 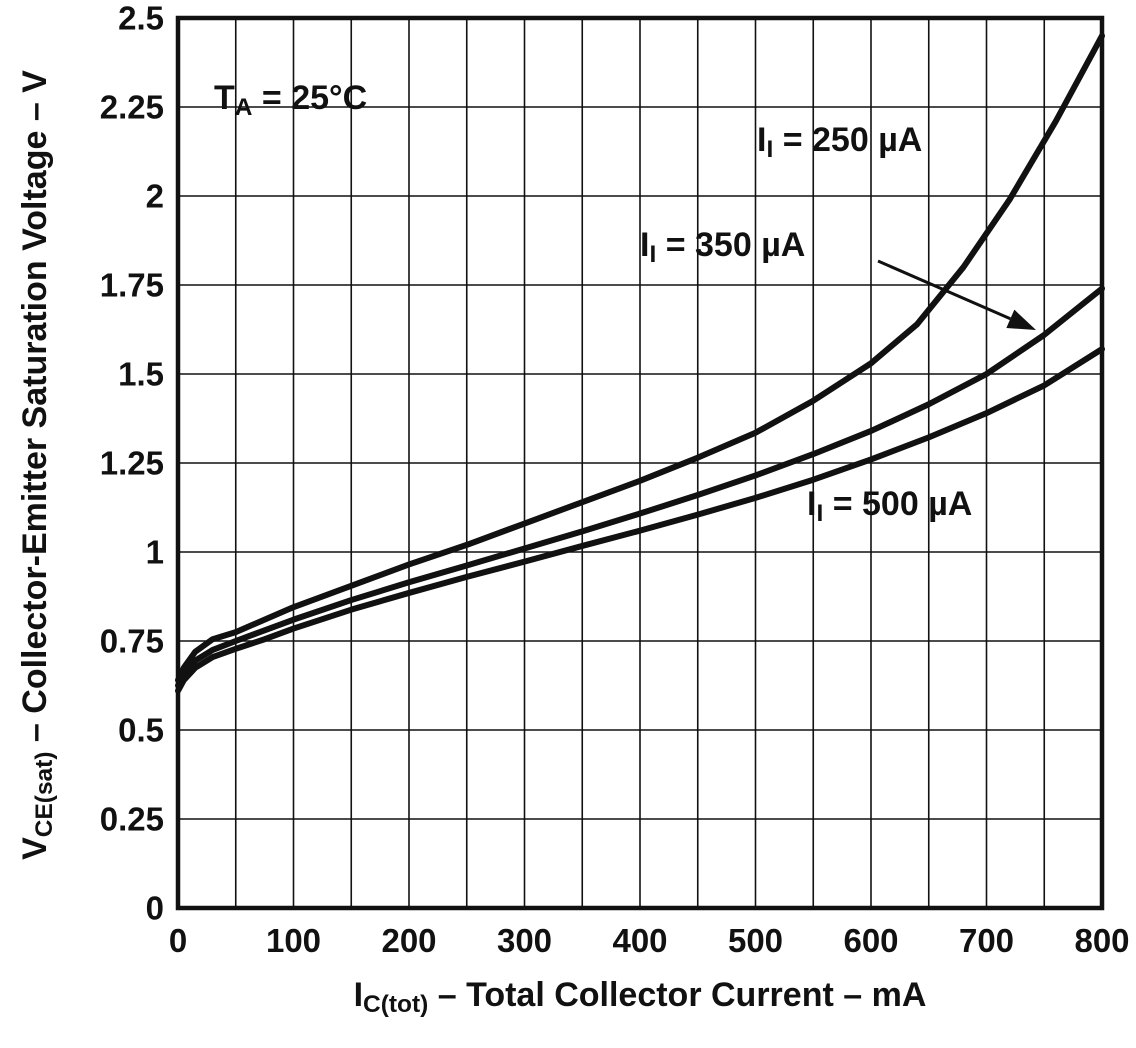 I want to click on x-tick-label: 0, so click(x=178, y=940).